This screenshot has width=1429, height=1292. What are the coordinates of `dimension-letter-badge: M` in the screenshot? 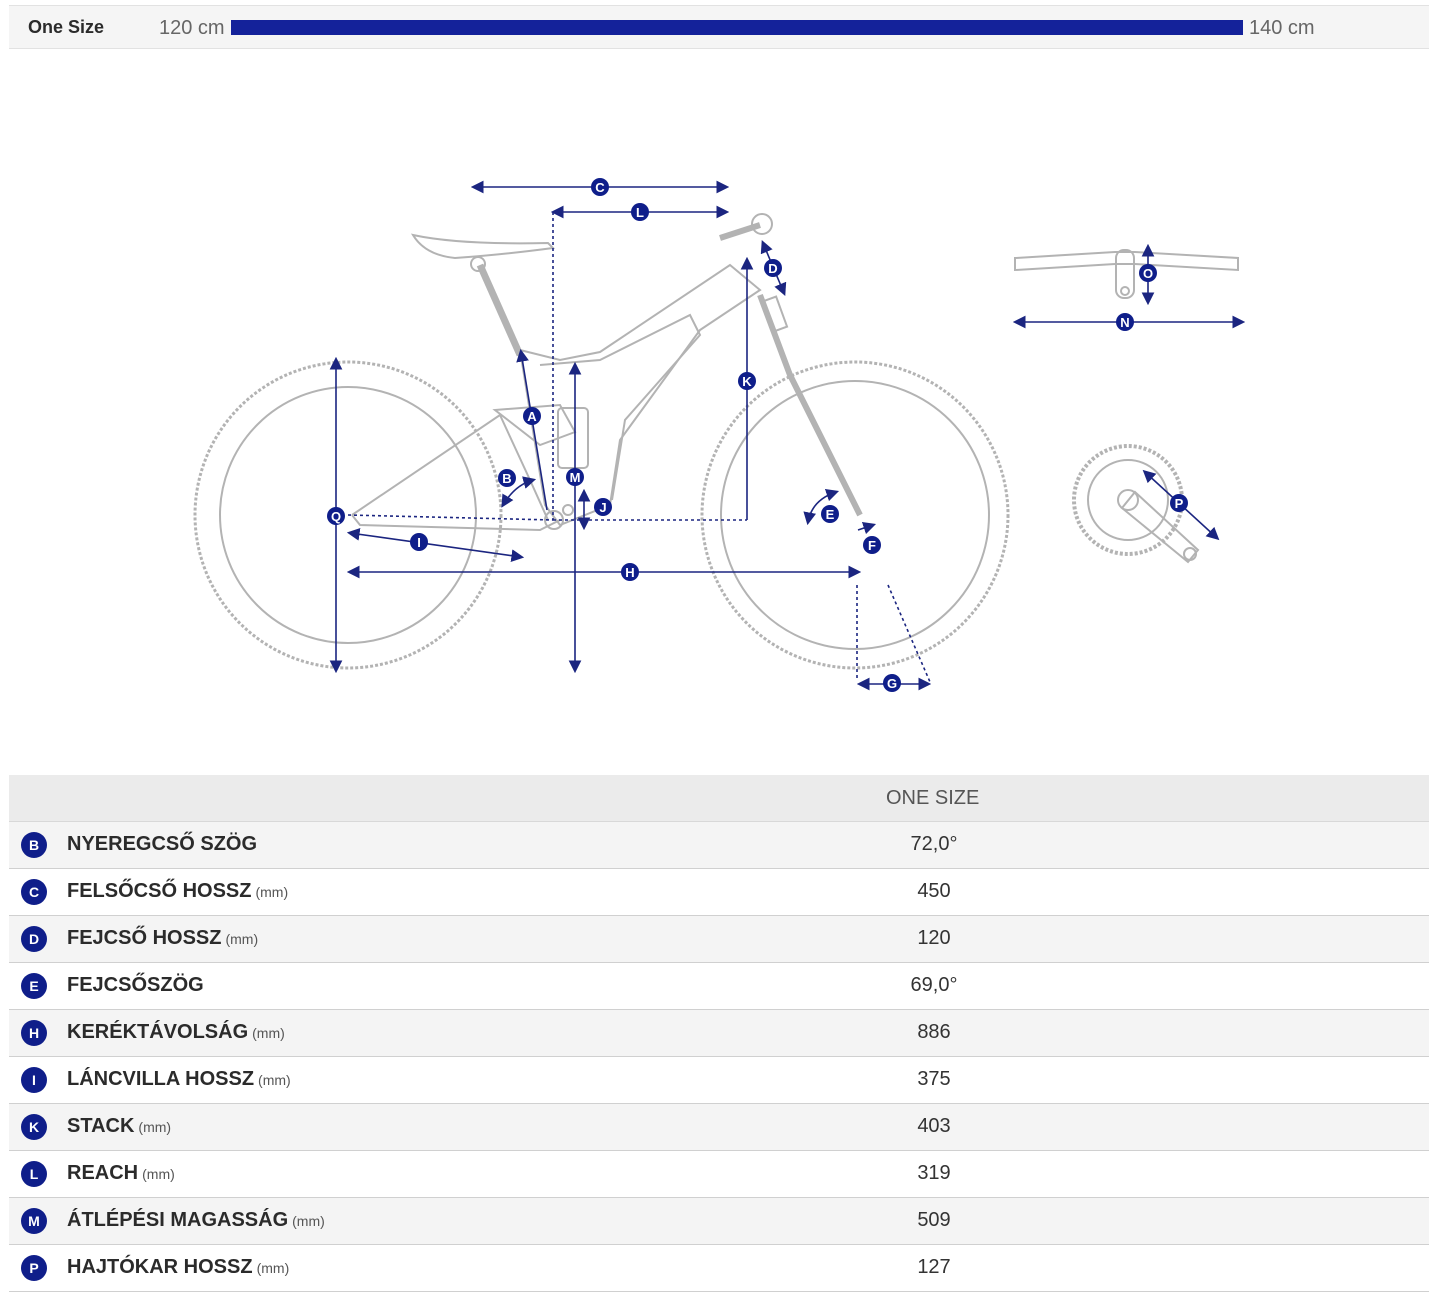 It's located at (34, 1221).